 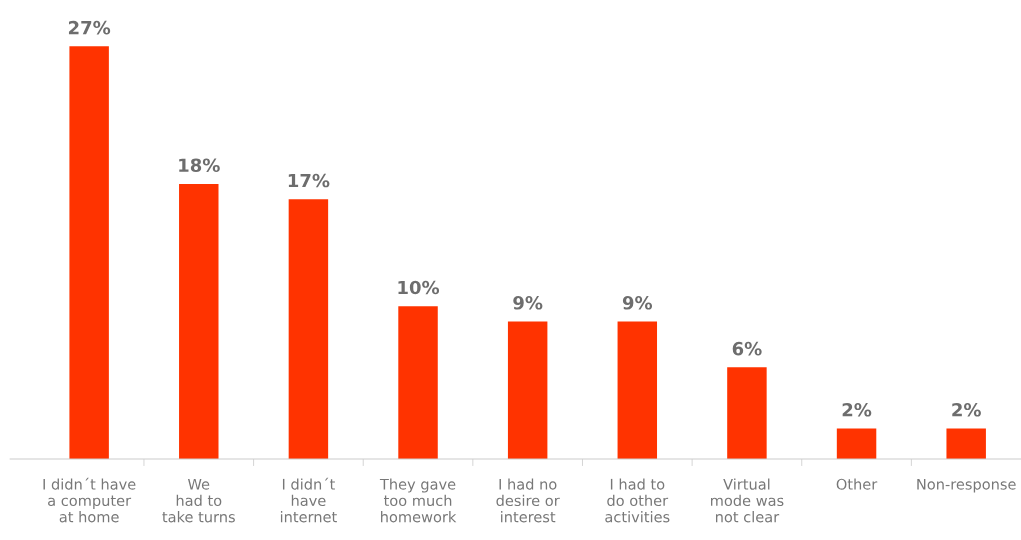 What do you see at coordinates (89, 500) in the screenshot?
I see `x-tick-label: I didn´t have a computer at home` at bounding box center [89, 500].